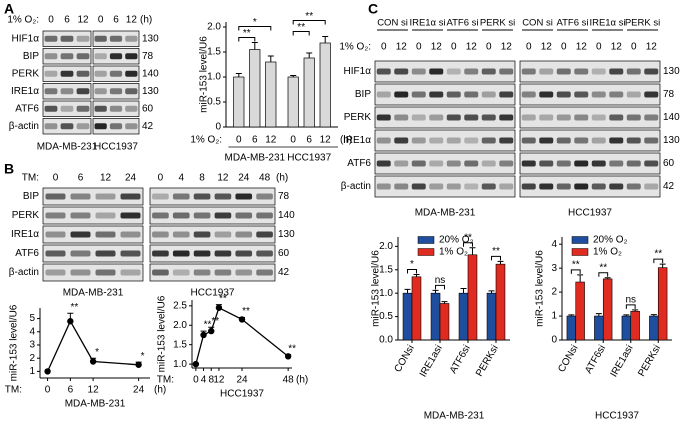 The image size is (685, 425). I want to click on group-label: IRE1α si, so click(427, 23).